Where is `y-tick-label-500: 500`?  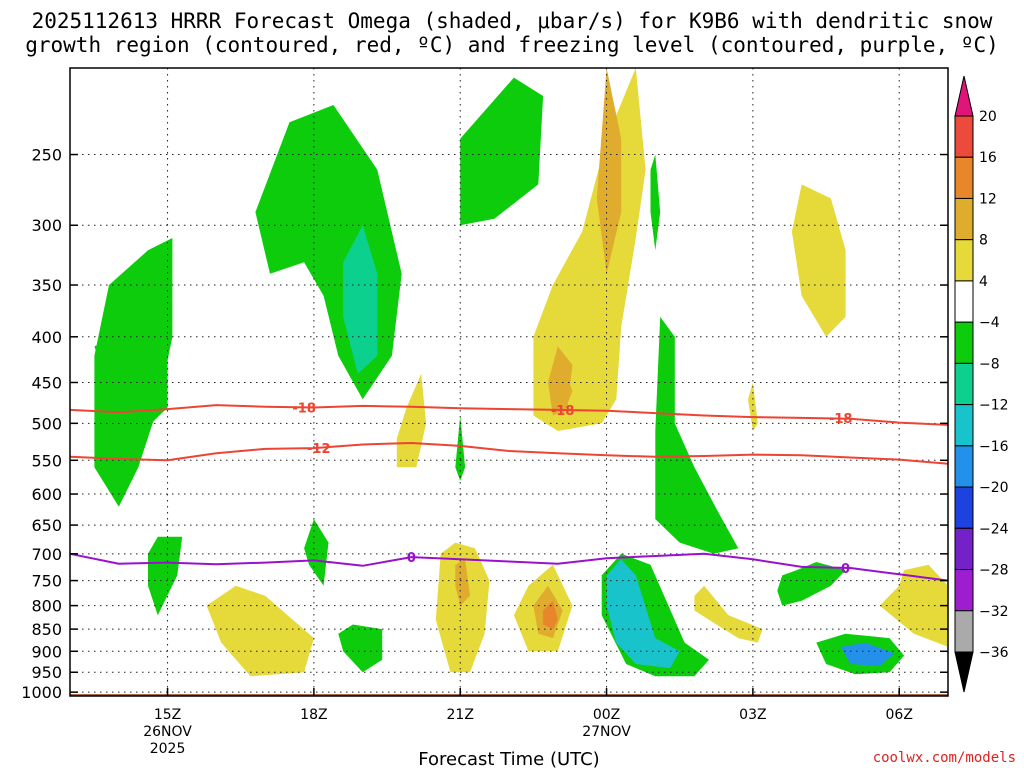 y-tick-label-500: 500 is located at coordinates (46, 423).